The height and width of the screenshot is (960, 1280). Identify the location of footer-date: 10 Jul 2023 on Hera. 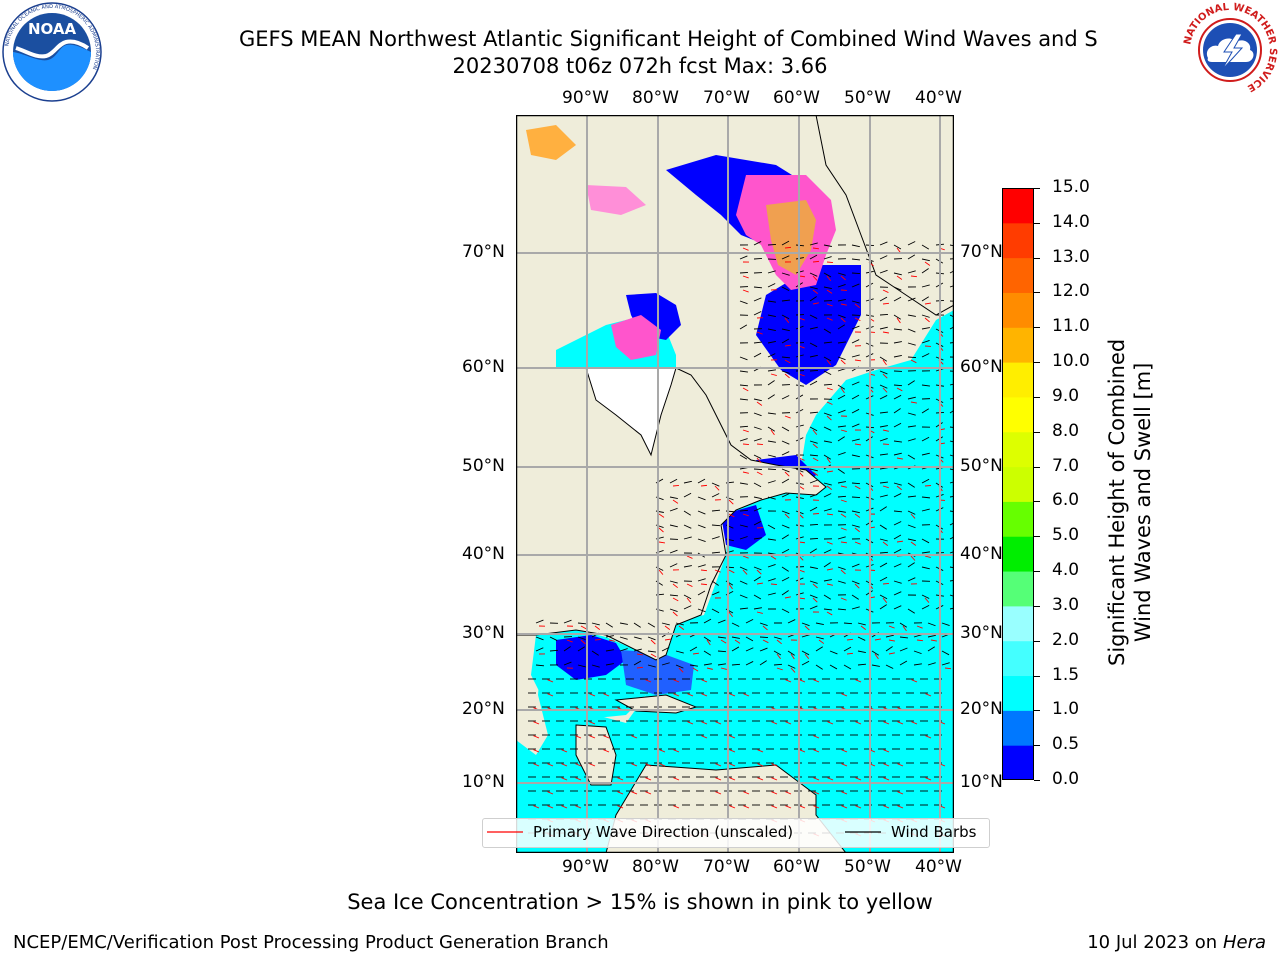
(1176, 942).